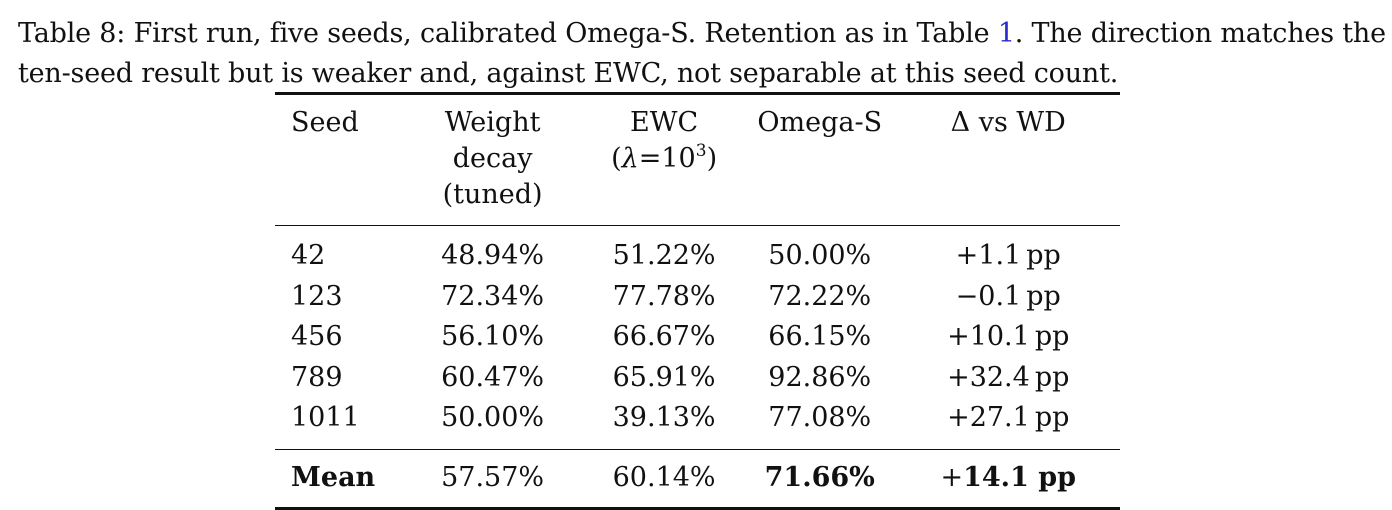 This screenshot has width=1392, height=510. Describe the element at coordinates (492, 194) in the screenshot. I see `header-weight-decay-line2: (tuned)` at that location.